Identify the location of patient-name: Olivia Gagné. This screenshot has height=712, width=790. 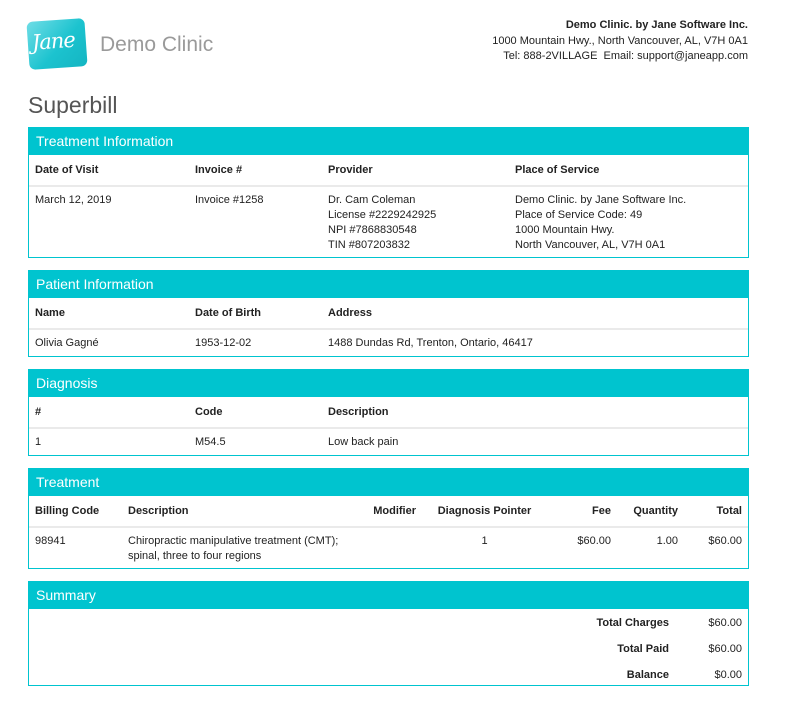
(67, 343).